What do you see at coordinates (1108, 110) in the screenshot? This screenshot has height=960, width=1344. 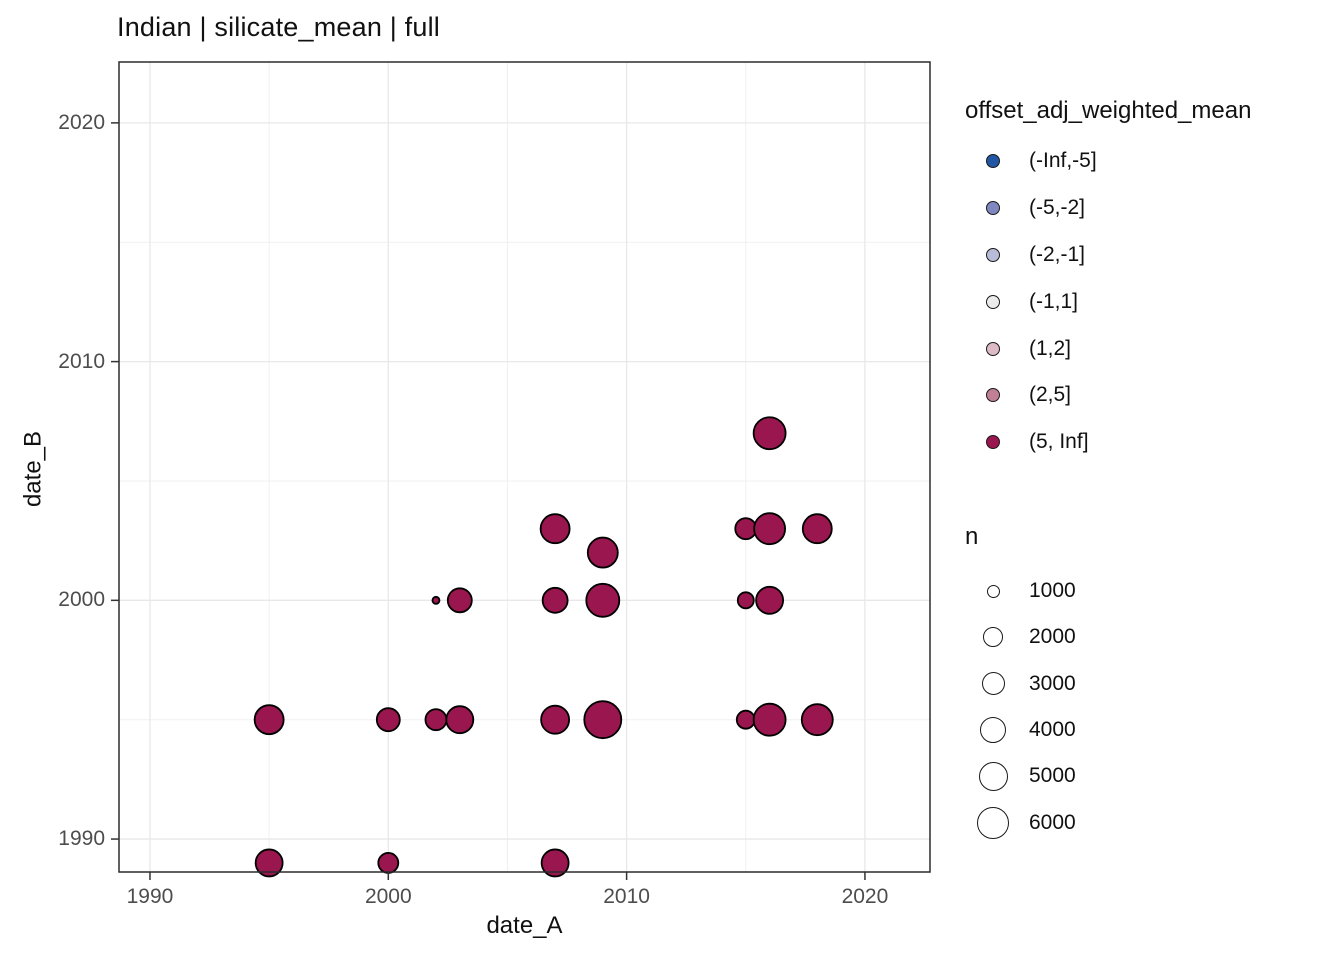 I see `color-legend-title: offset_adj_weighted_mean` at bounding box center [1108, 110].